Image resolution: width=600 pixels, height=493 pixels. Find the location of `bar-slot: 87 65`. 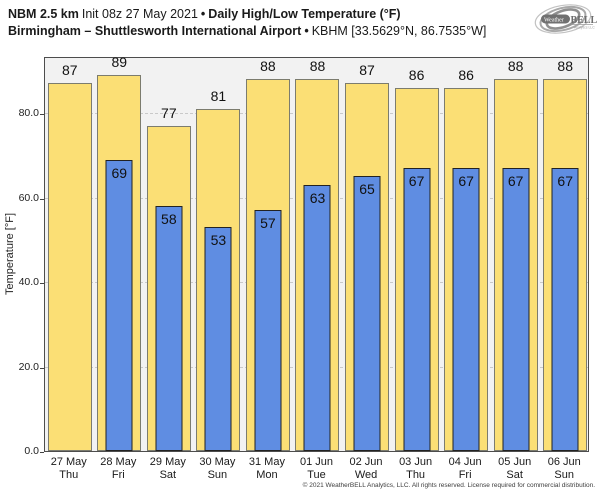

bar-slot: 87 65 is located at coordinates (367, 254).